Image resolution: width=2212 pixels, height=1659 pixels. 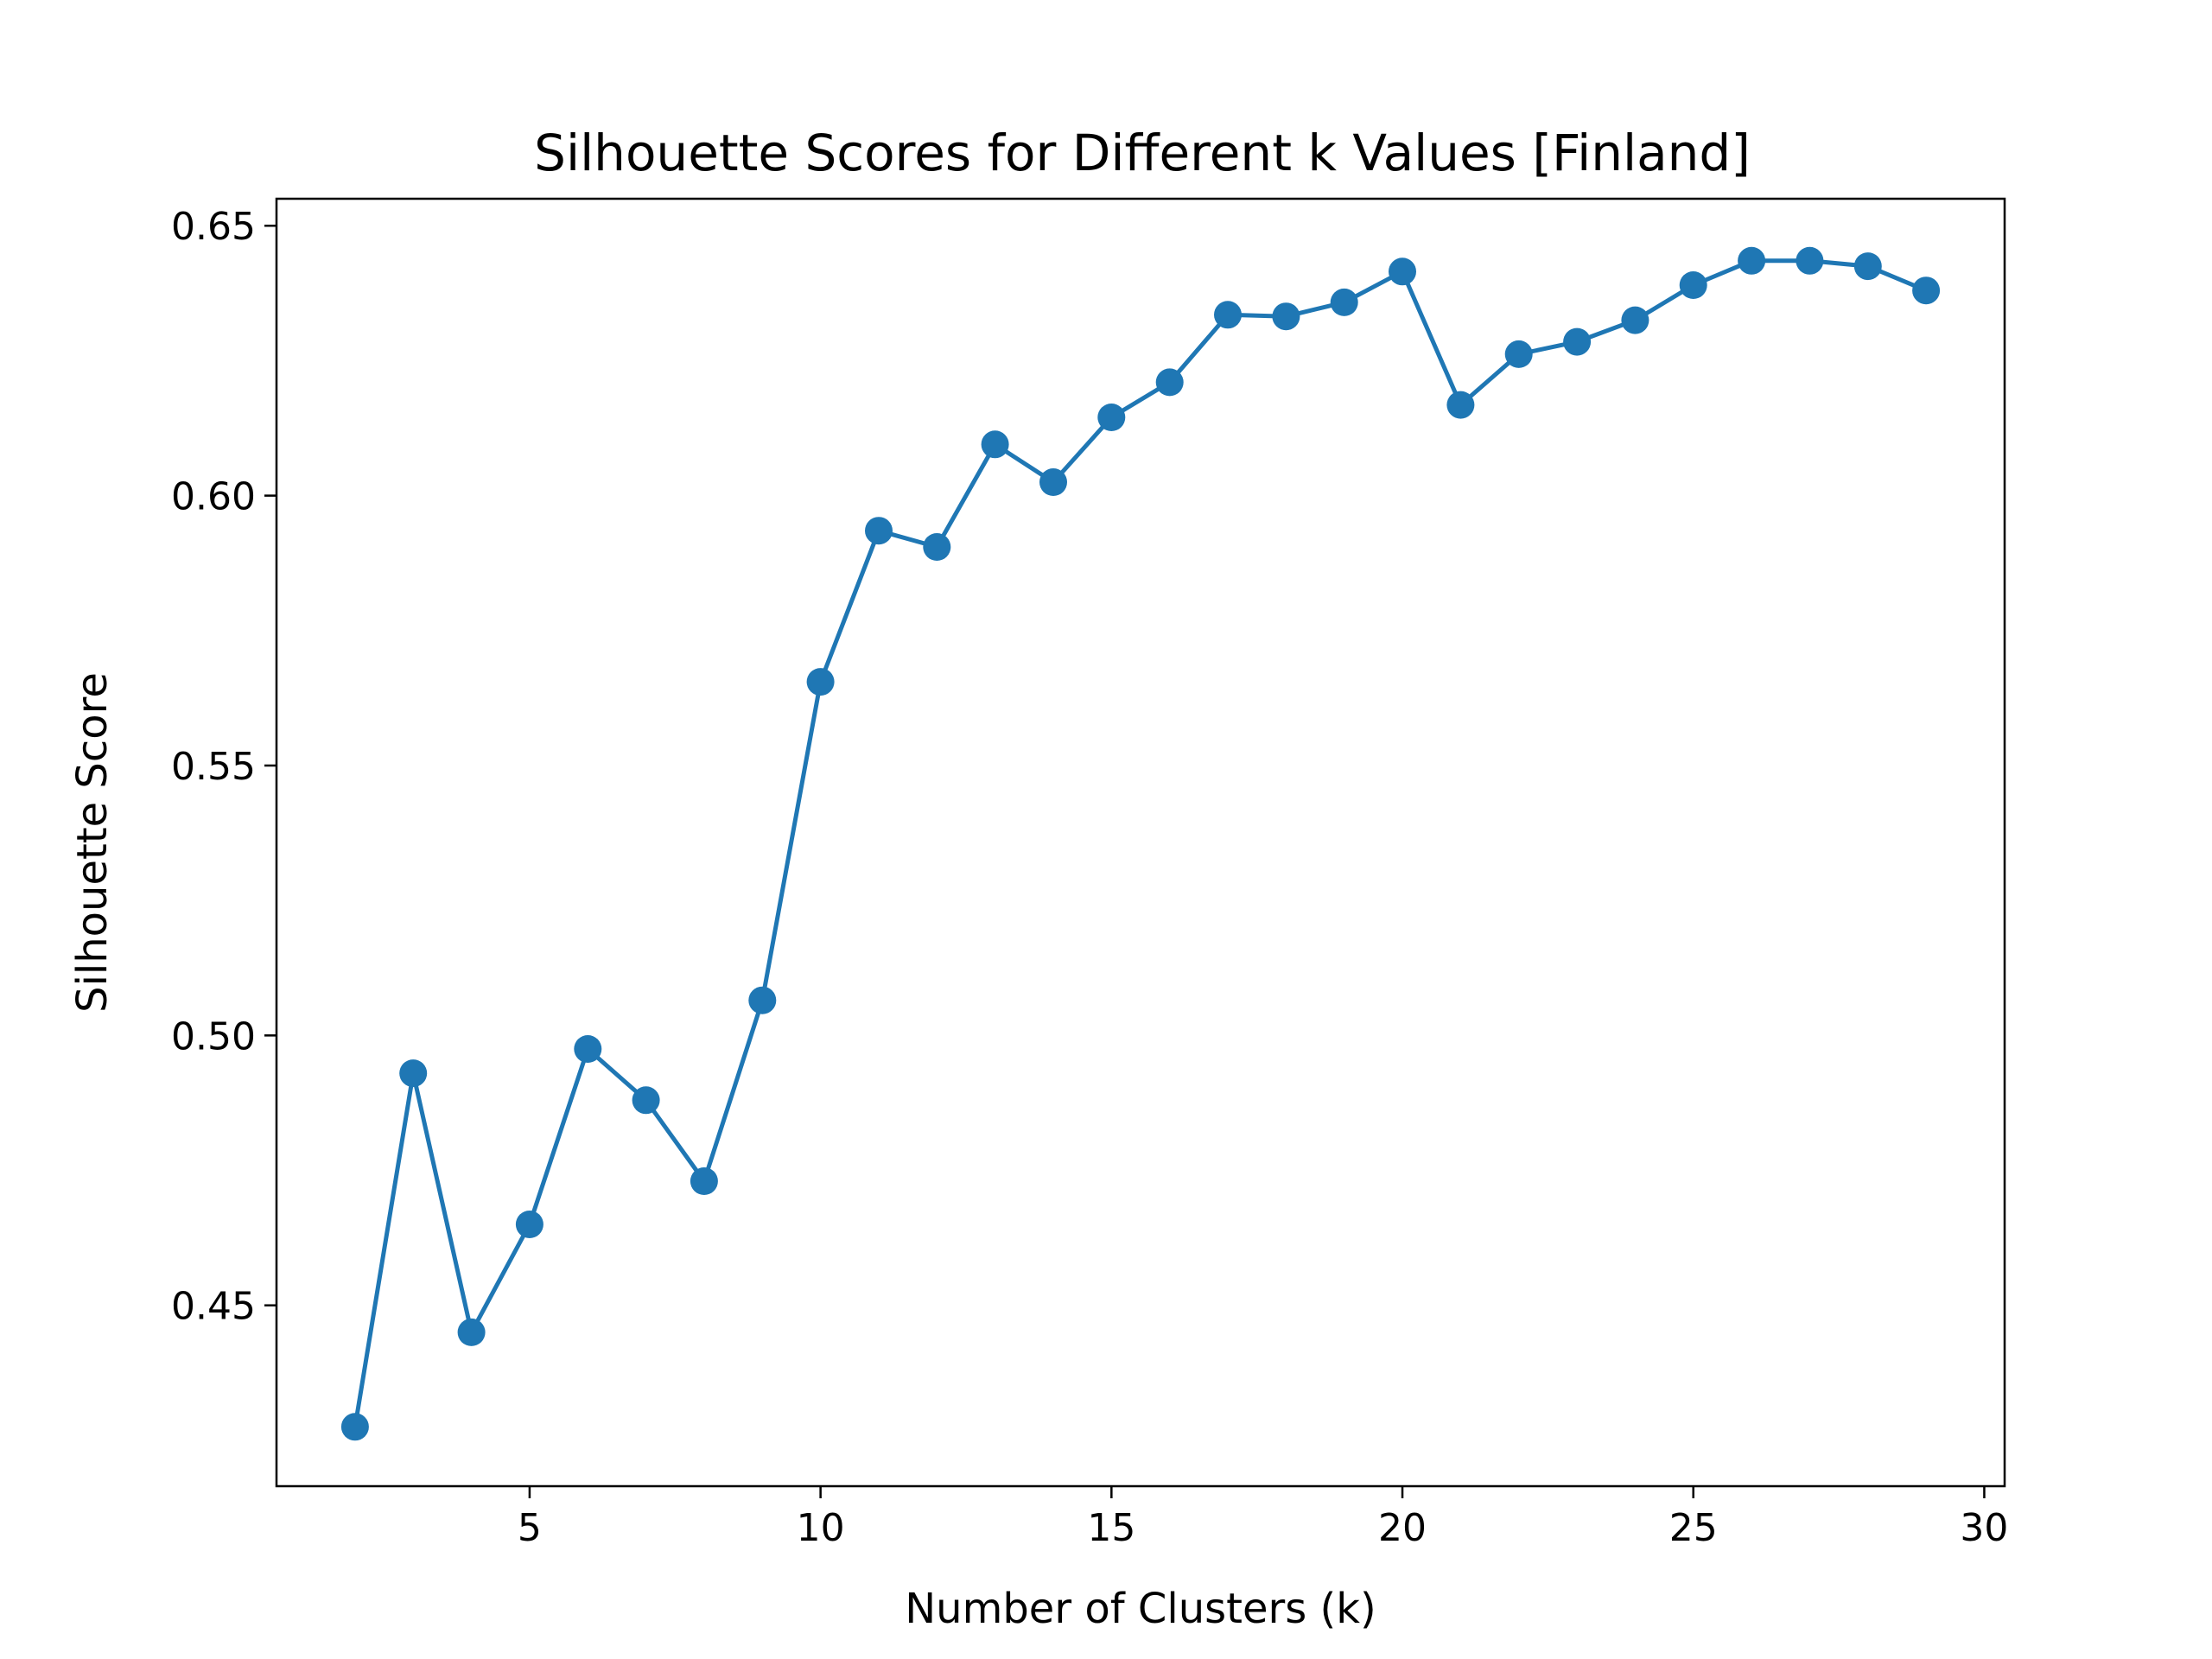 I want to click on y-tick-label: 0.50, so click(x=213, y=1036).